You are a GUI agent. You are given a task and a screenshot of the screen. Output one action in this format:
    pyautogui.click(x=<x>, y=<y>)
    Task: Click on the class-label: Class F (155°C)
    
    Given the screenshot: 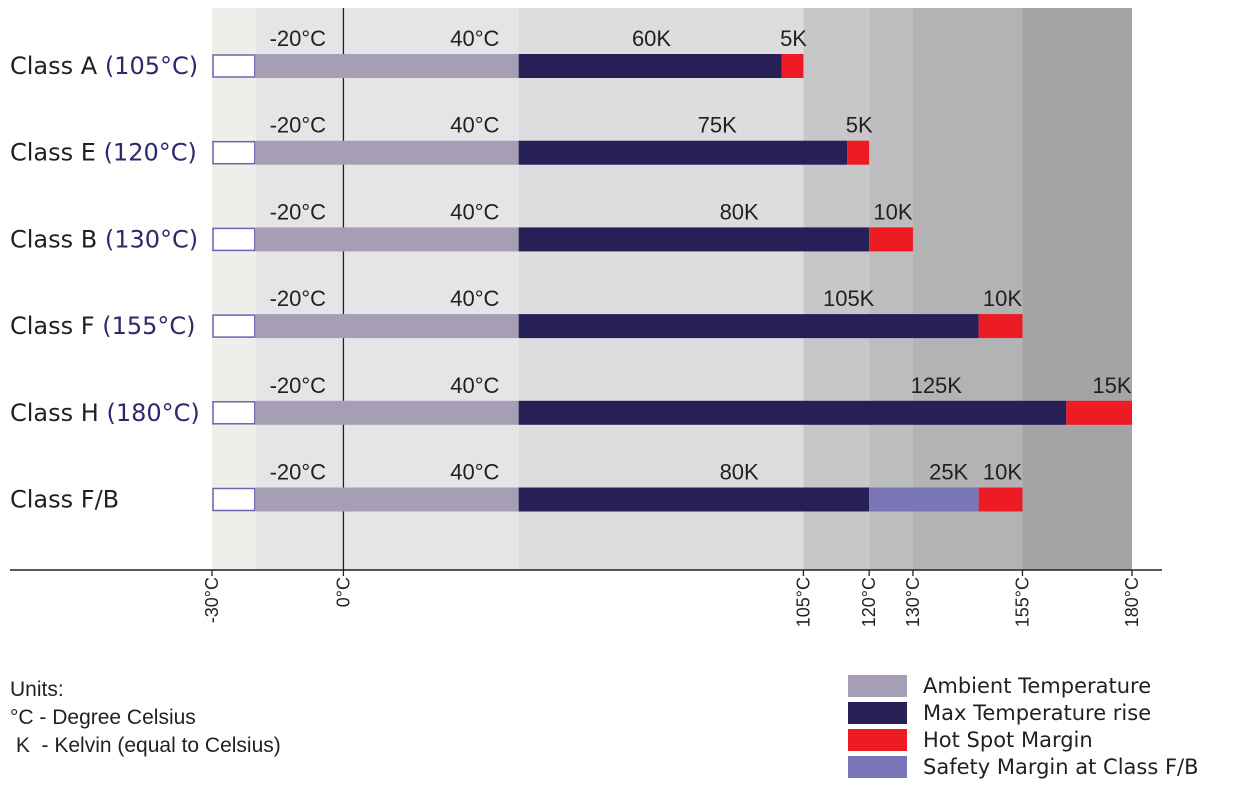 What is the action you would take?
    pyautogui.click(x=103, y=326)
    